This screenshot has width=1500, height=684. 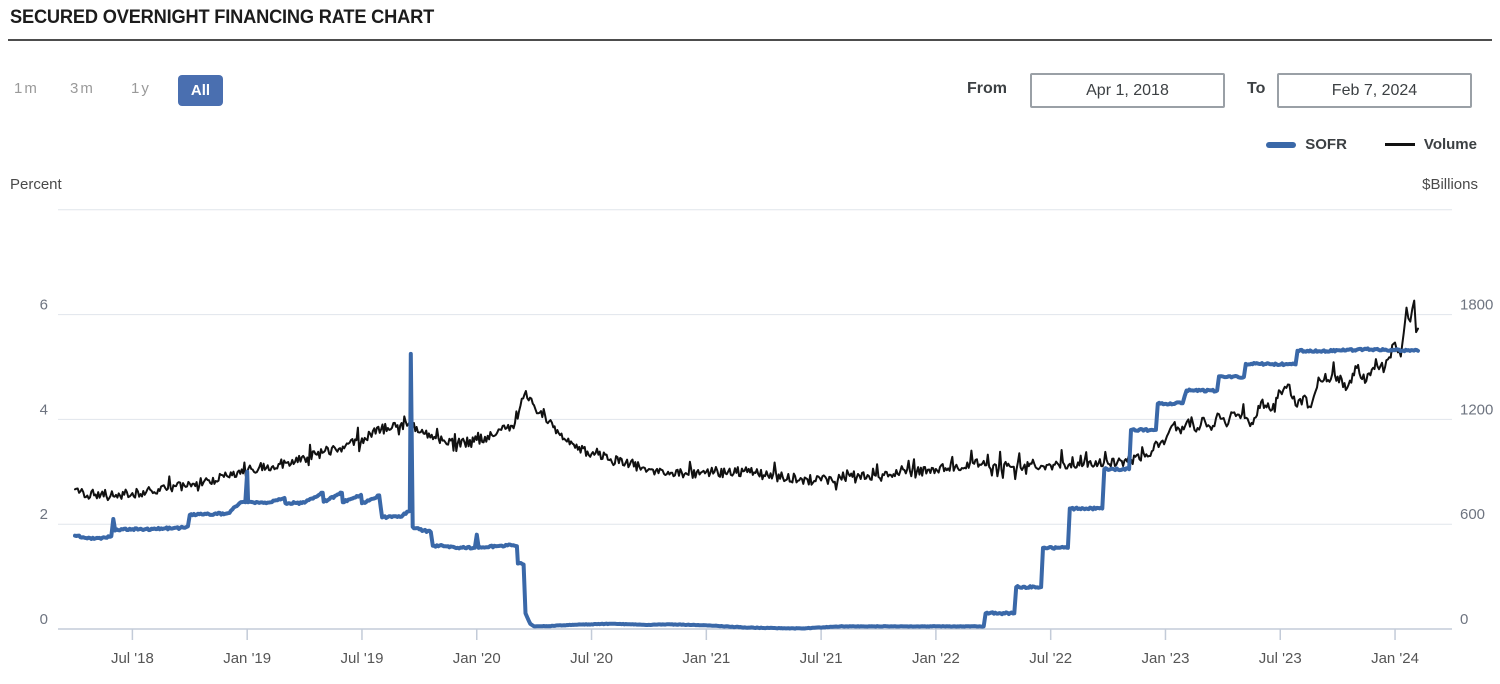 What do you see at coordinates (1127, 90) in the screenshot?
I see `from-date-input` at bounding box center [1127, 90].